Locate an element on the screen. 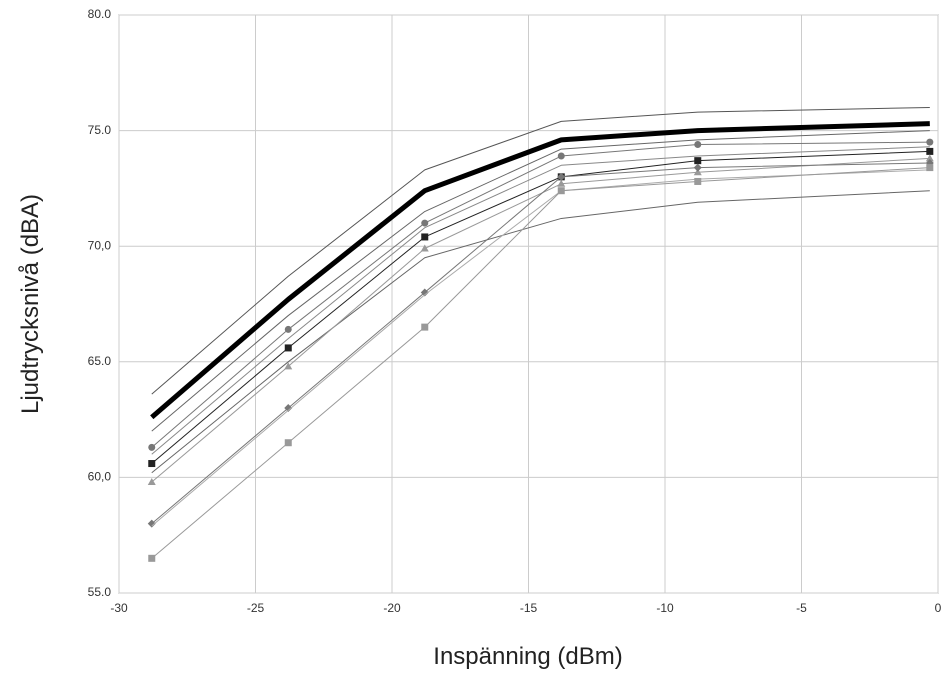  x-tick-label: -15 is located at coordinates (529, 608).